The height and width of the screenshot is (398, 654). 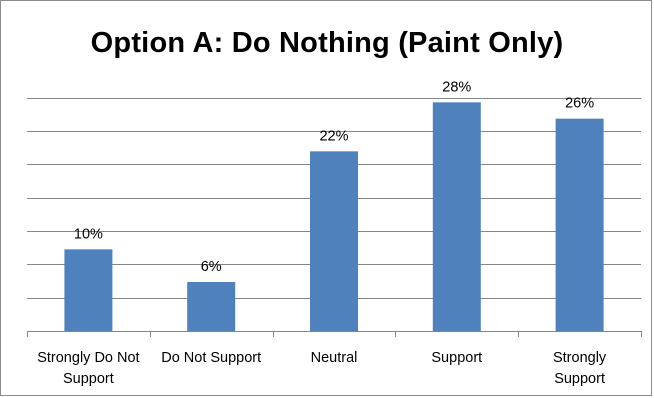 I want to click on category-label-line: Strongly, so click(x=580, y=358).